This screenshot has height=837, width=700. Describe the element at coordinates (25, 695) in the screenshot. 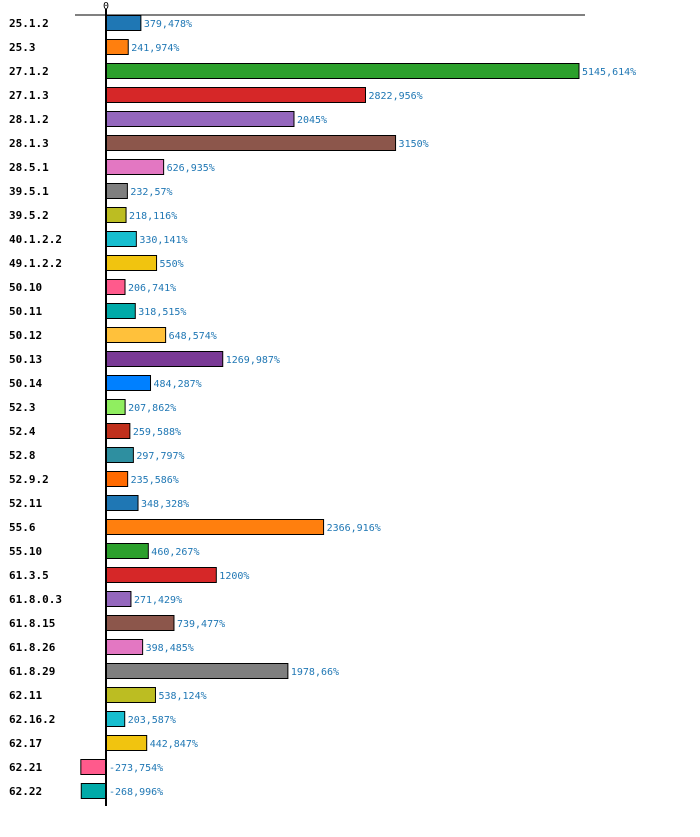

I see `category-label: 62.11` at that location.